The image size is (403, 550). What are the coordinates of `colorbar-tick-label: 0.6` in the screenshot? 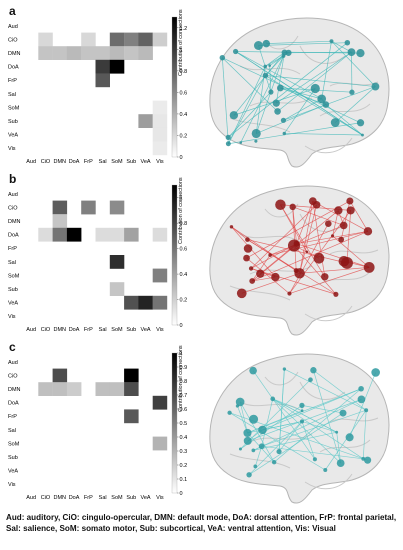 It's located at (184, 93).